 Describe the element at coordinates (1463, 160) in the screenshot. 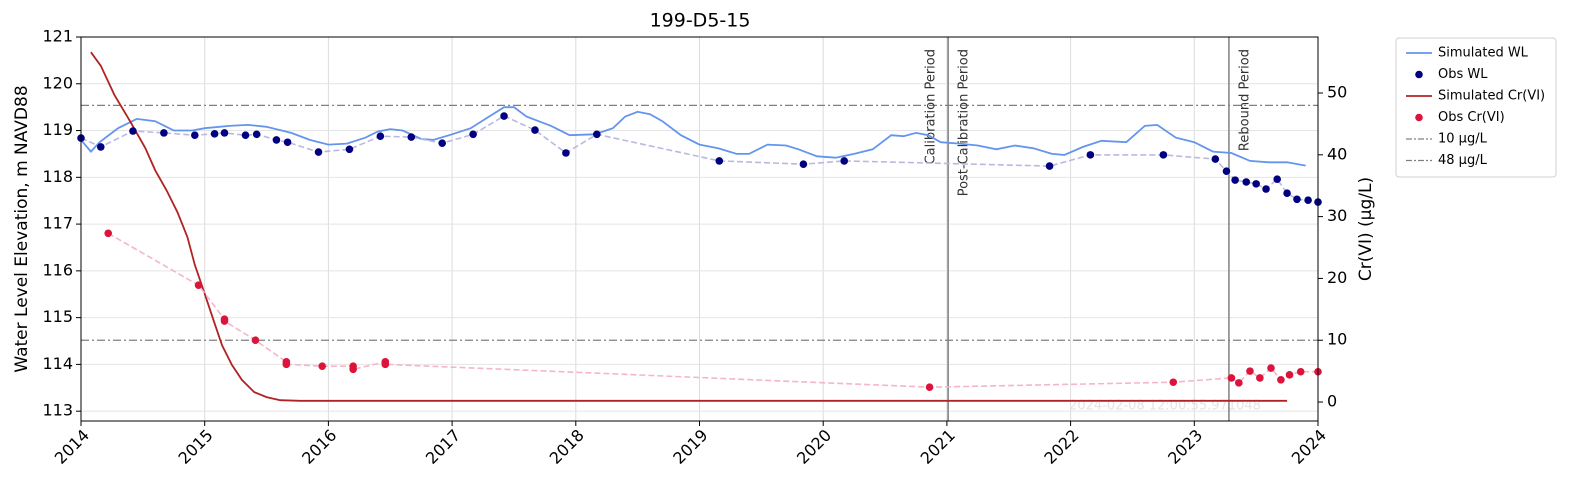

I see `legend-label: 48 µg/L` at that location.